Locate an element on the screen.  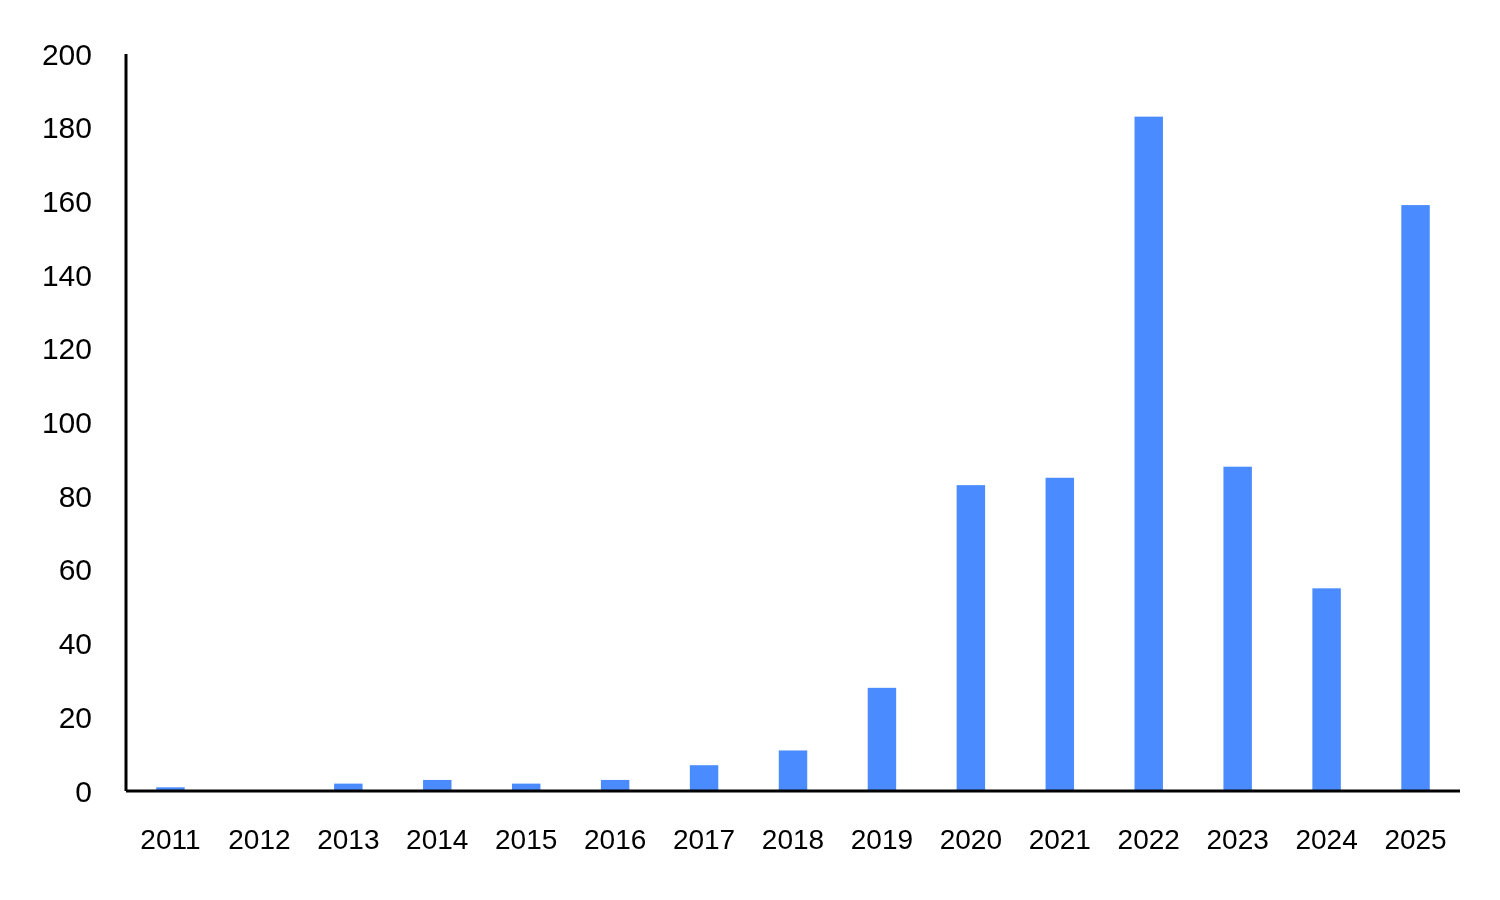
x-tick-label: 2023 is located at coordinates (1237, 839).